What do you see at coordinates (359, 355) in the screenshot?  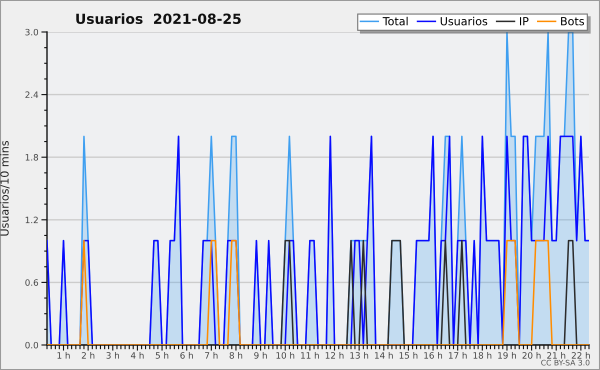 I see `x-tick-label: 13 h` at bounding box center [359, 355].